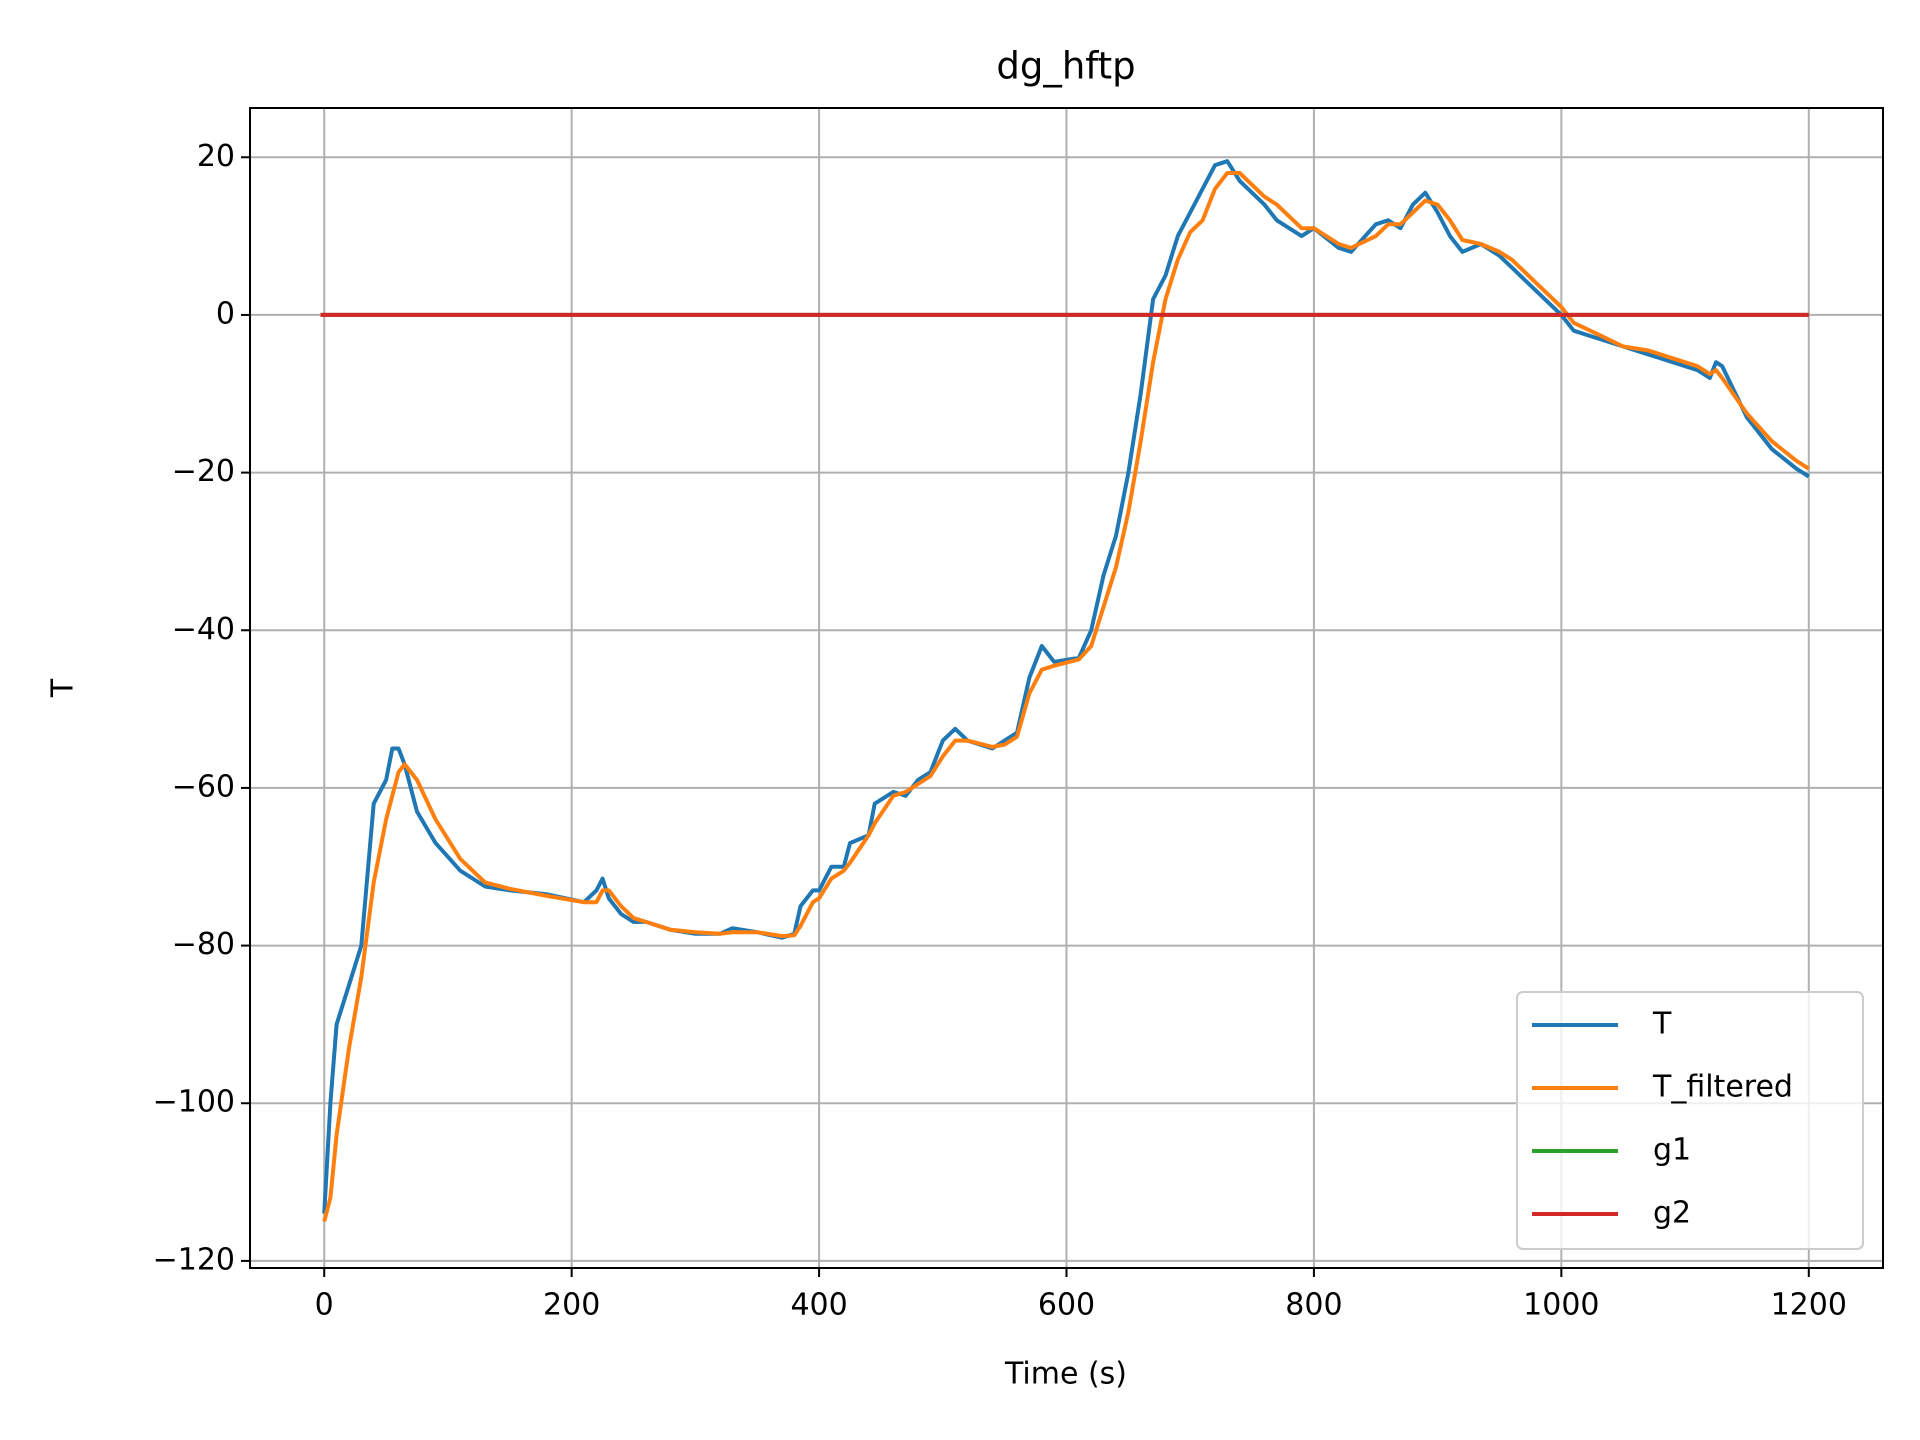 Image resolution: width=1920 pixels, height=1440 pixels. What do you see at coordinates (203, 944) in the screenshot?
I see `y-tick-label: −80` at bounding box center [203, 944].